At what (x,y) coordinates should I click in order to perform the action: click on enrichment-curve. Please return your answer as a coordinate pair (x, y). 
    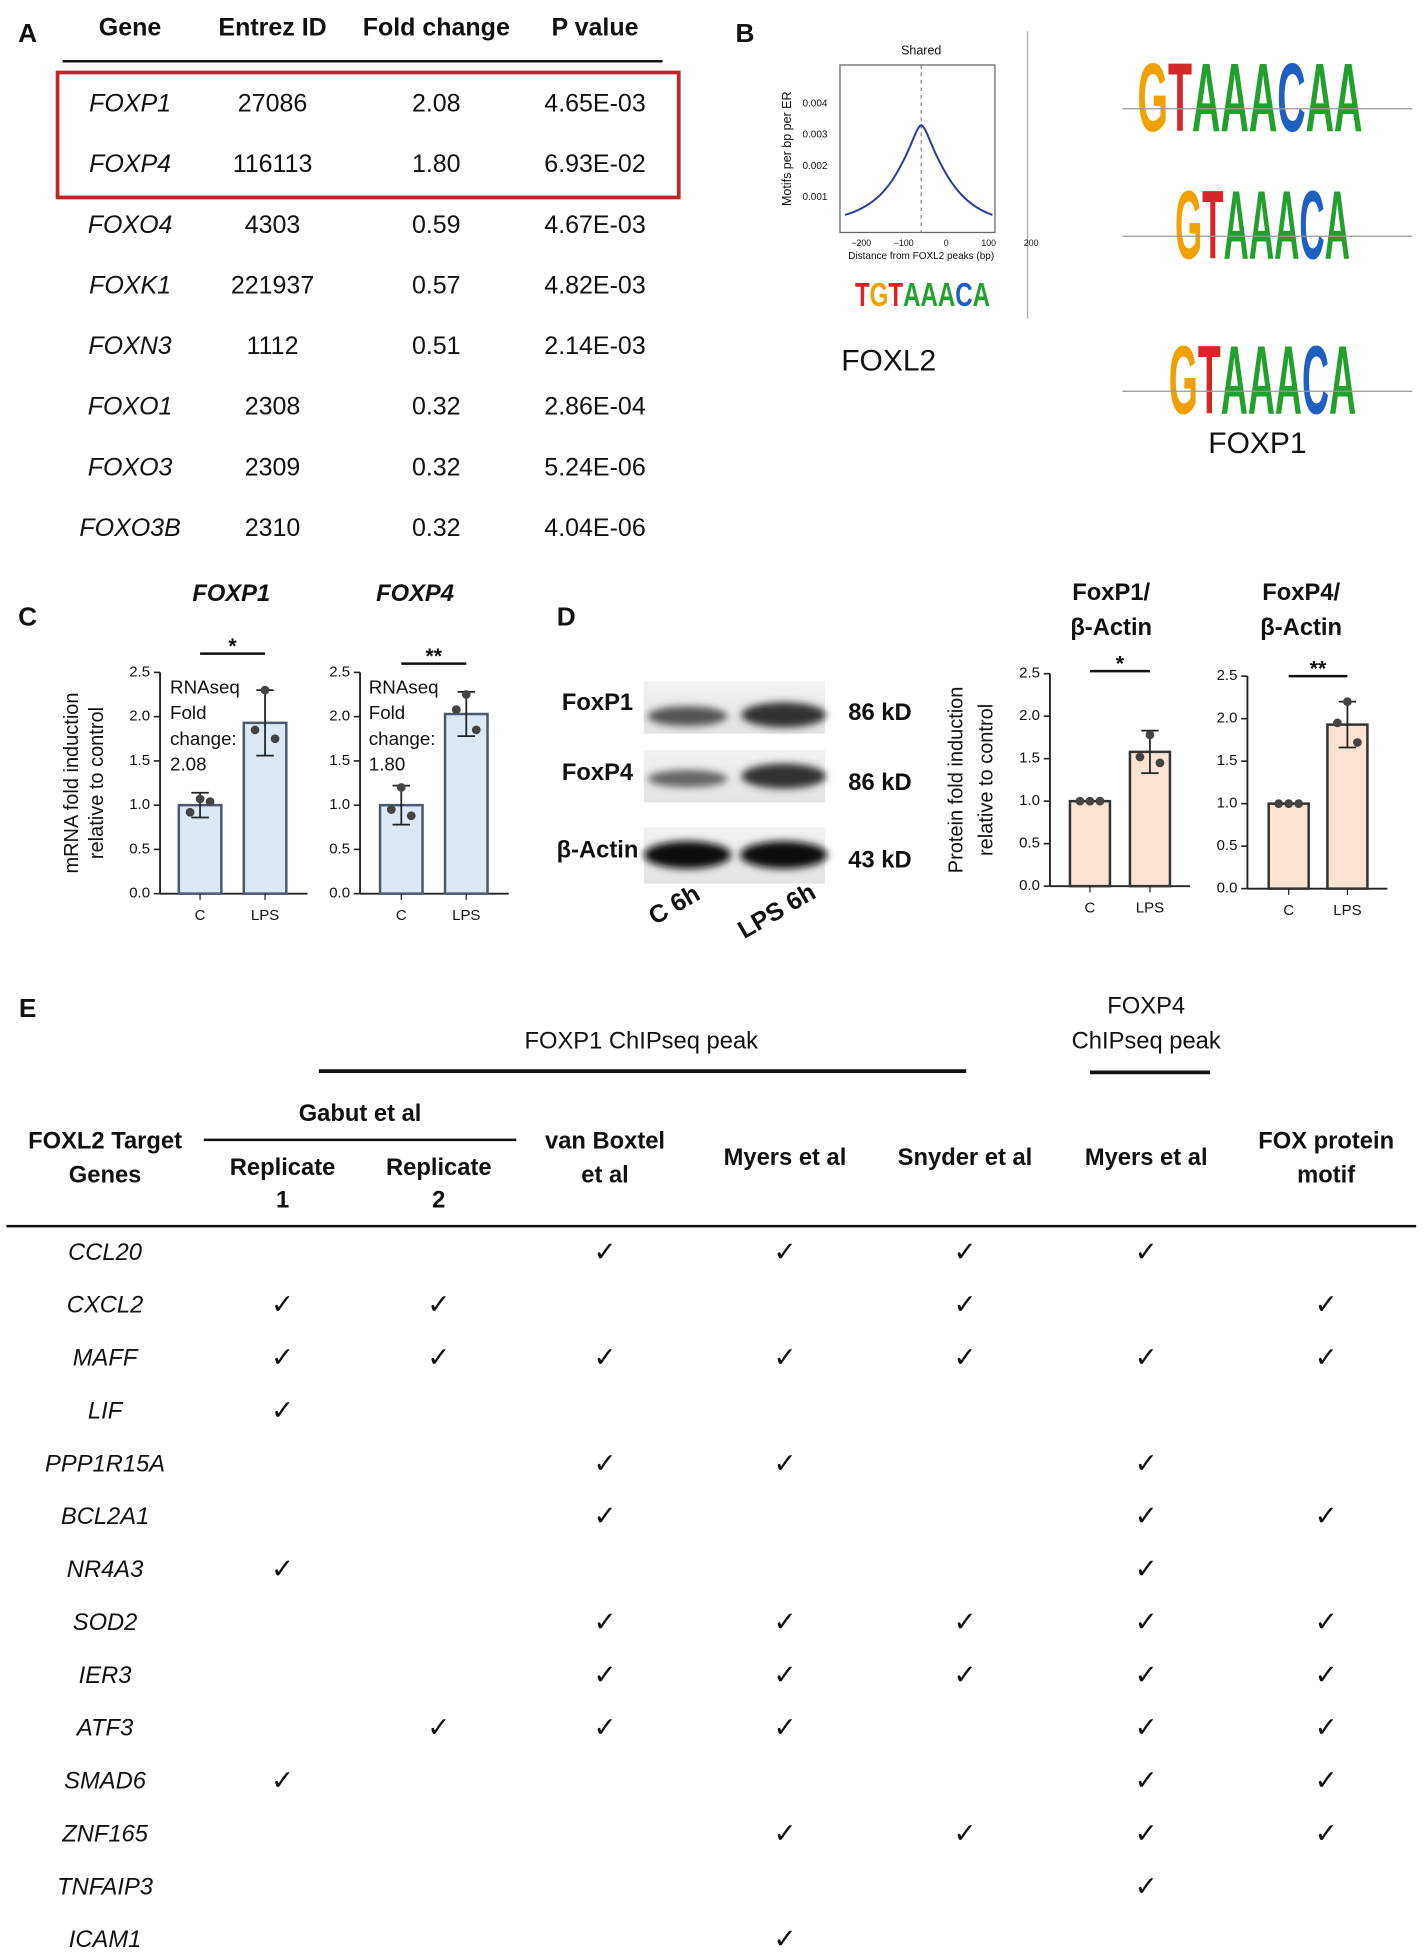
    Looking at the image, I should click on (918, 169).